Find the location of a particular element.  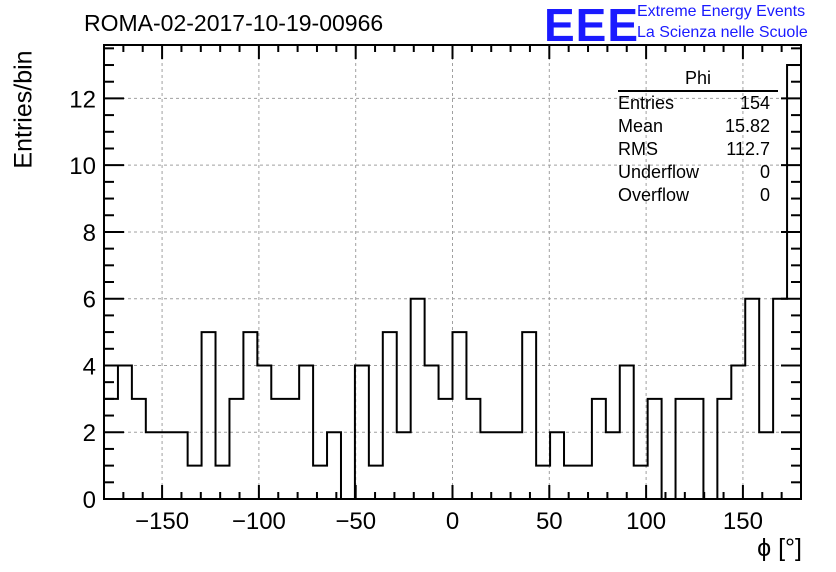

x-tick-label: −100 is located at coordinates (259, 521).